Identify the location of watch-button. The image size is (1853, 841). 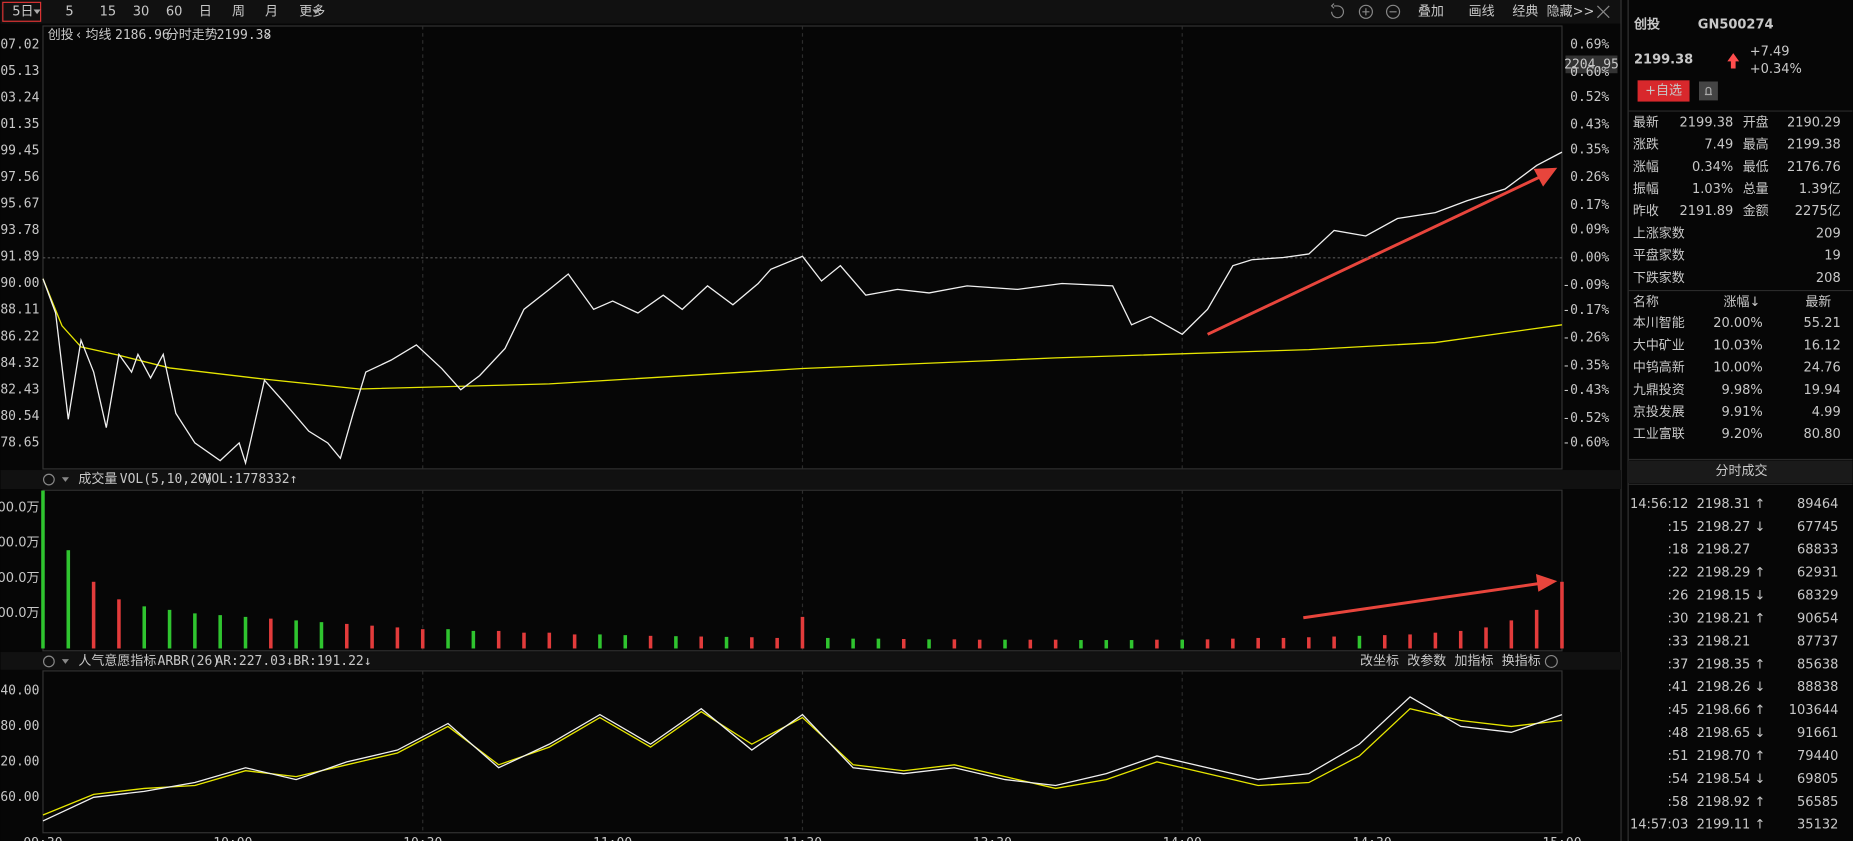
(1663, 91).